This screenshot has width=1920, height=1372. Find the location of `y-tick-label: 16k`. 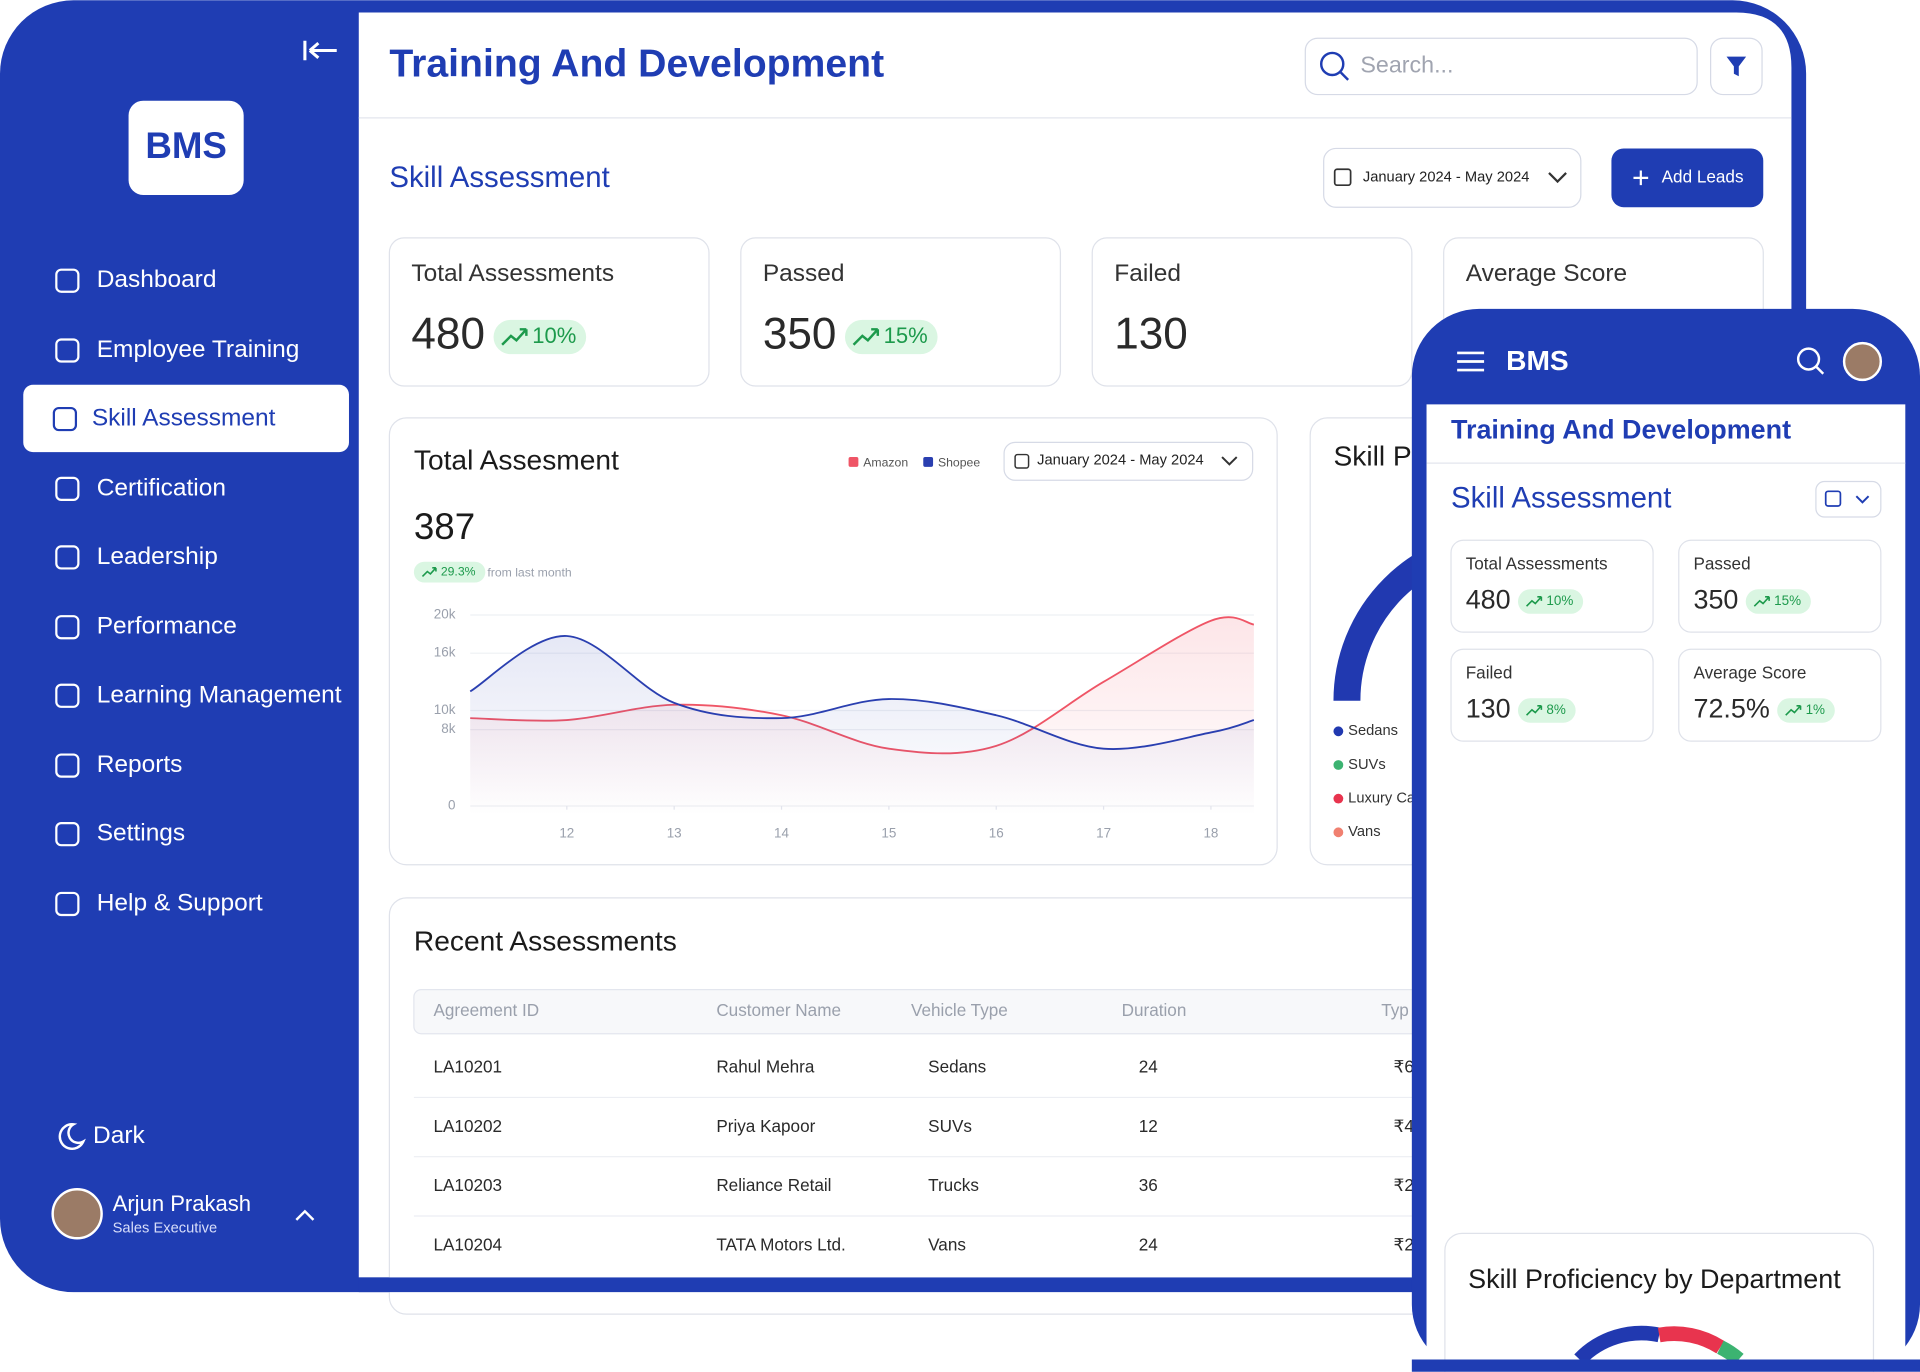

y-tick-label: 16k is located at coordinates (445, 652).